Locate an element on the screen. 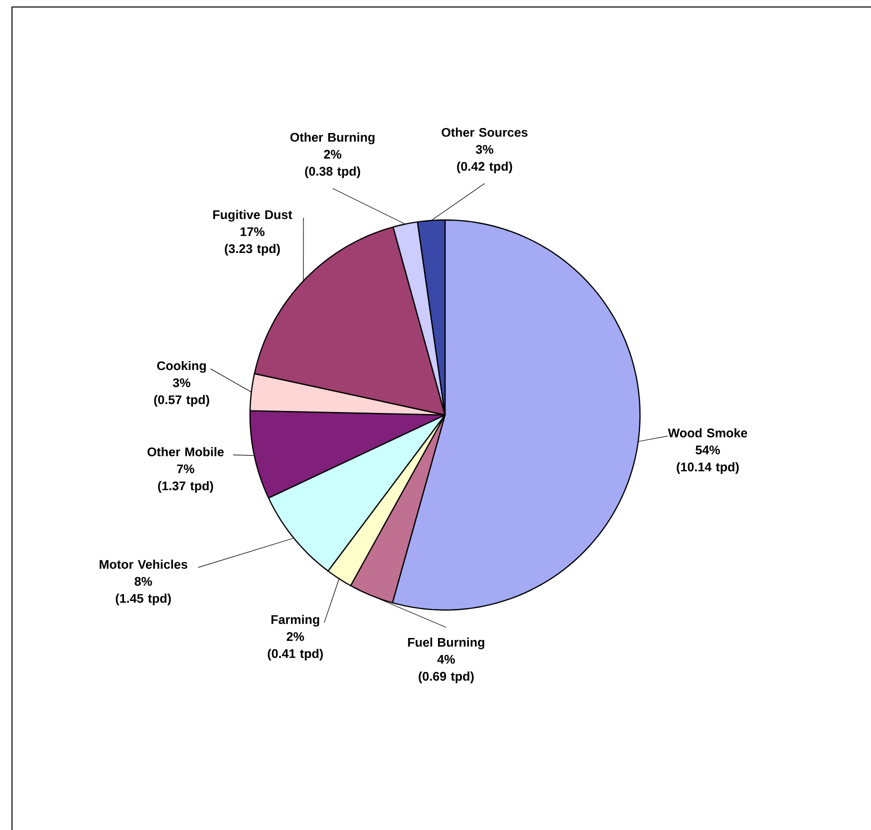 This screenshot has height=830, width=871. slice-label: Farming is located at coordinates (295, 620).